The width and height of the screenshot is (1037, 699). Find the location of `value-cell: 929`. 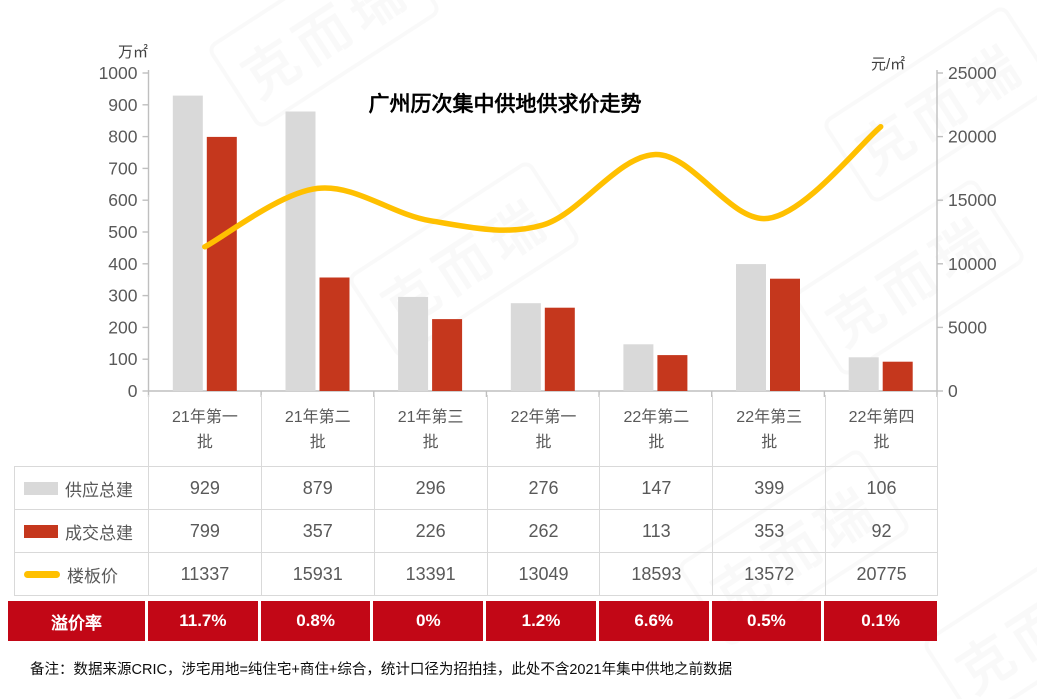

value-cell: 929 is located at coordinates (204, 488).